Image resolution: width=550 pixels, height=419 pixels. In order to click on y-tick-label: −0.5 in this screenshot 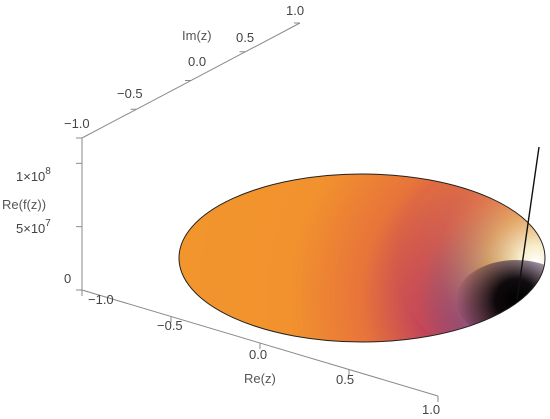, I will do `click(130, 93)`.